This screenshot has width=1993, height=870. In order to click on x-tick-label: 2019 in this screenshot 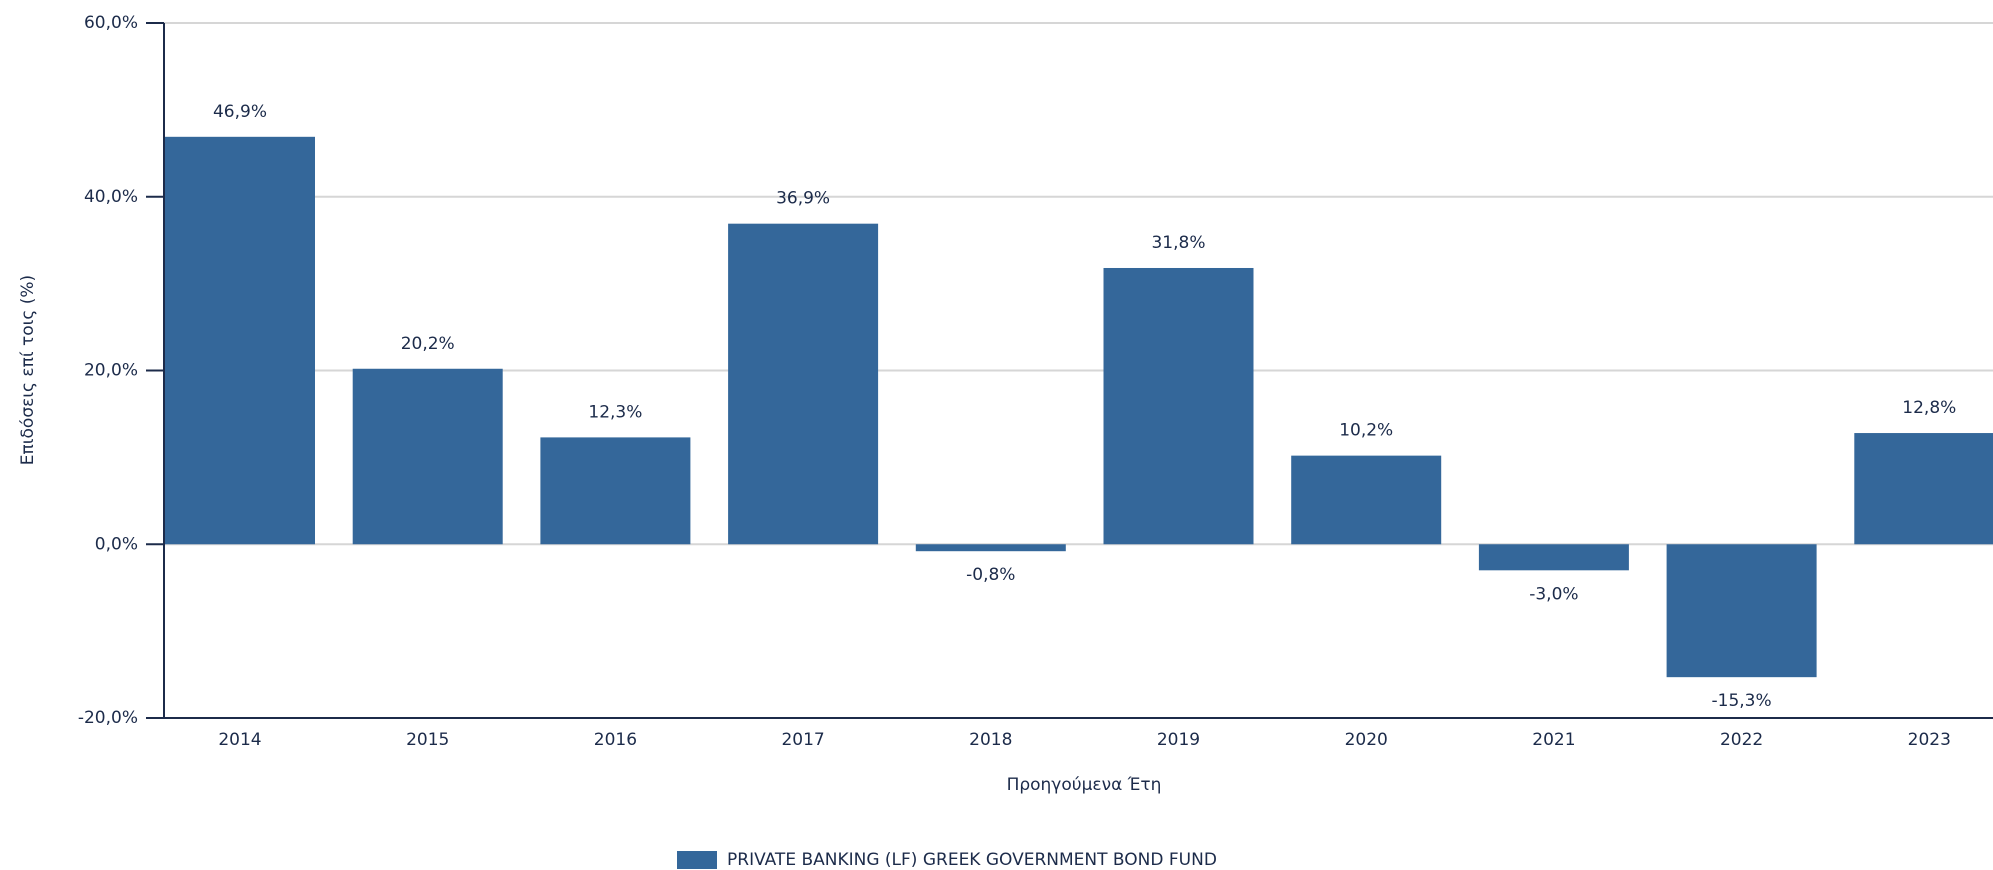, I will do `click(1178, 740)`.